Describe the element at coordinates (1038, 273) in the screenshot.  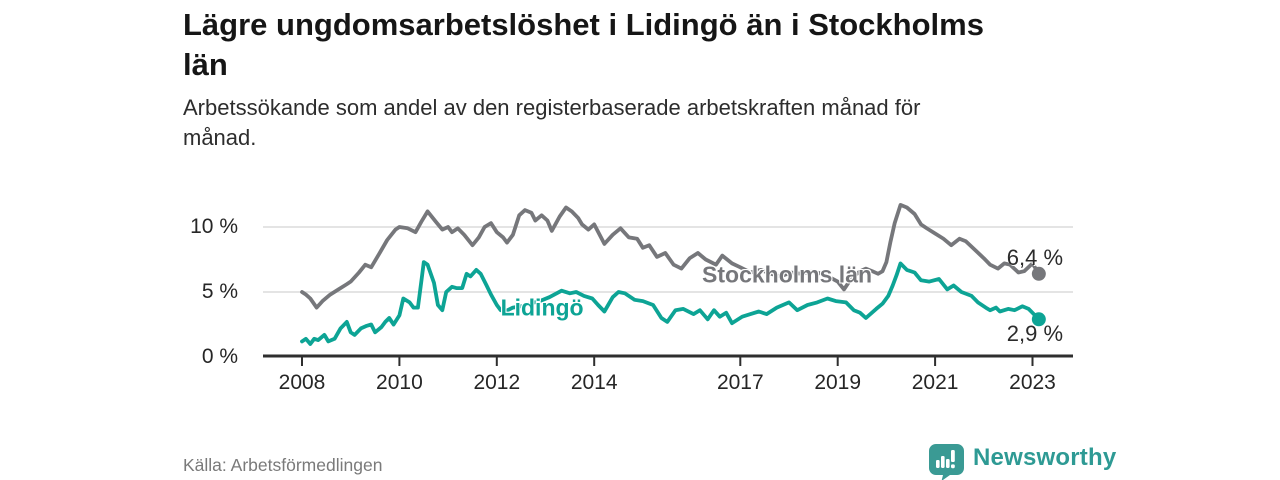
I see `end-dot-stockholms-l-n` at that location.